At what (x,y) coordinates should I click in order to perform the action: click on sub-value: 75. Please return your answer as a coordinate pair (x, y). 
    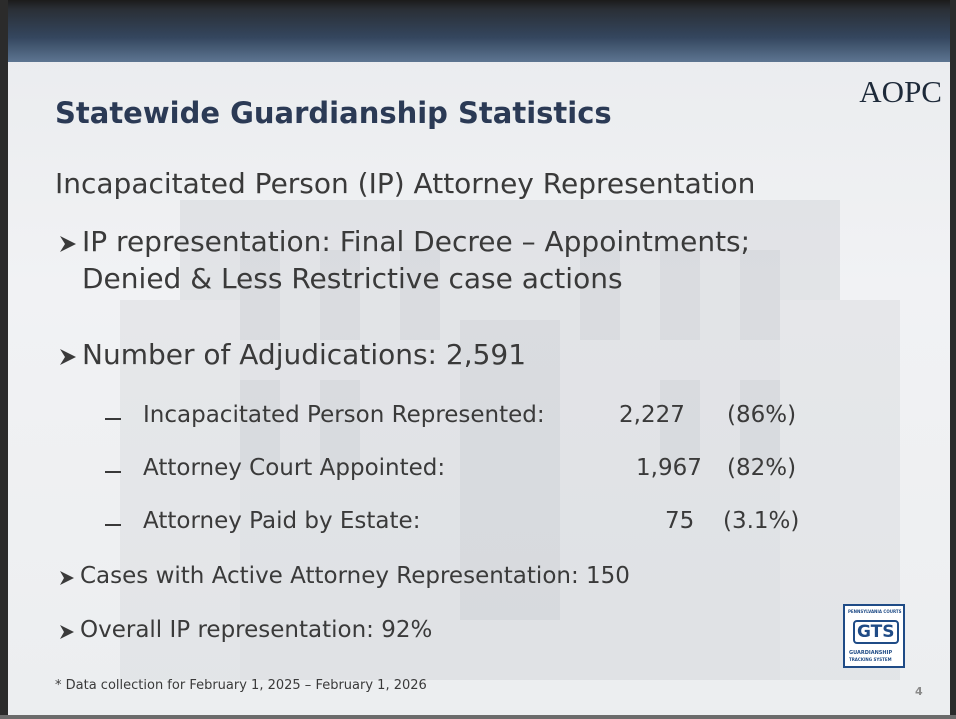
    Looking at the image, I should click on (680, 521).